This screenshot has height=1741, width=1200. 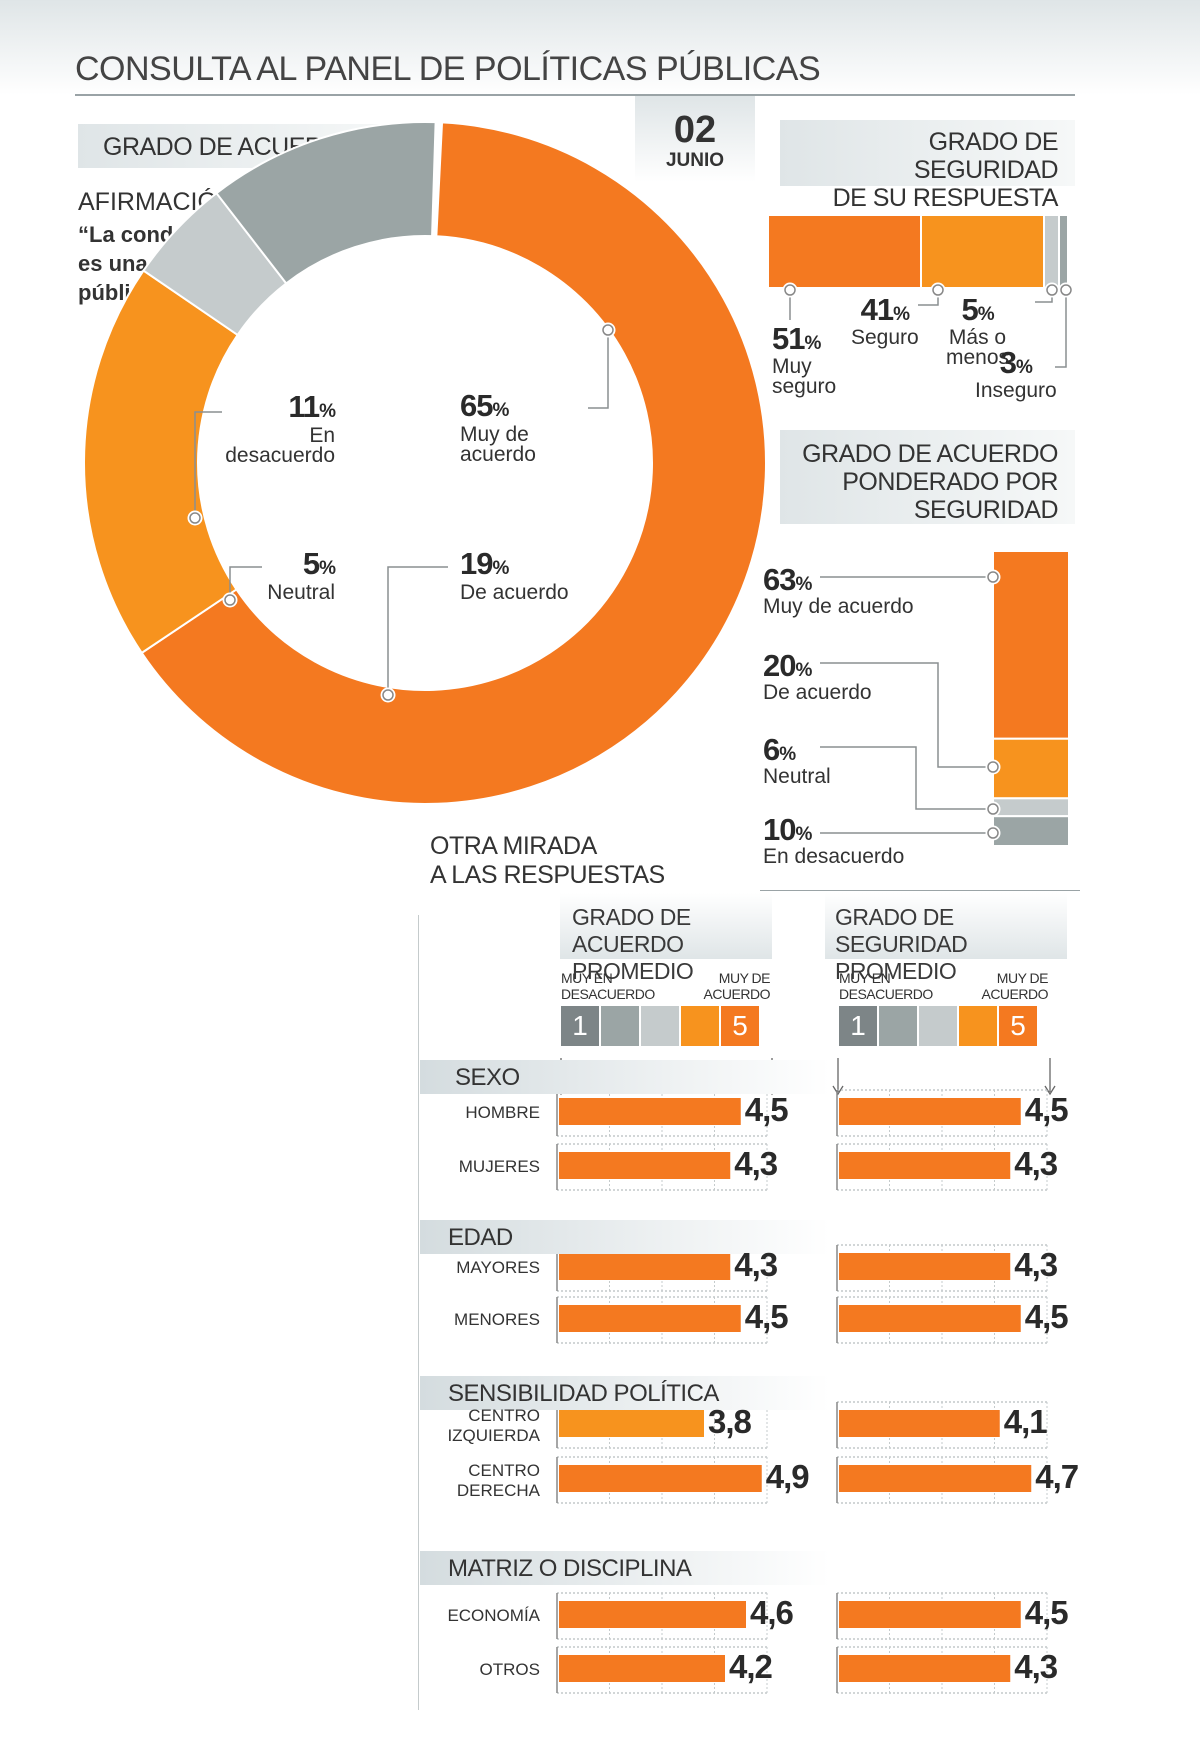 What do you see at coordinates (792, 366) in the screenshot?
I see `certainty-category-label: Muy` at bounding box center [792, 366].